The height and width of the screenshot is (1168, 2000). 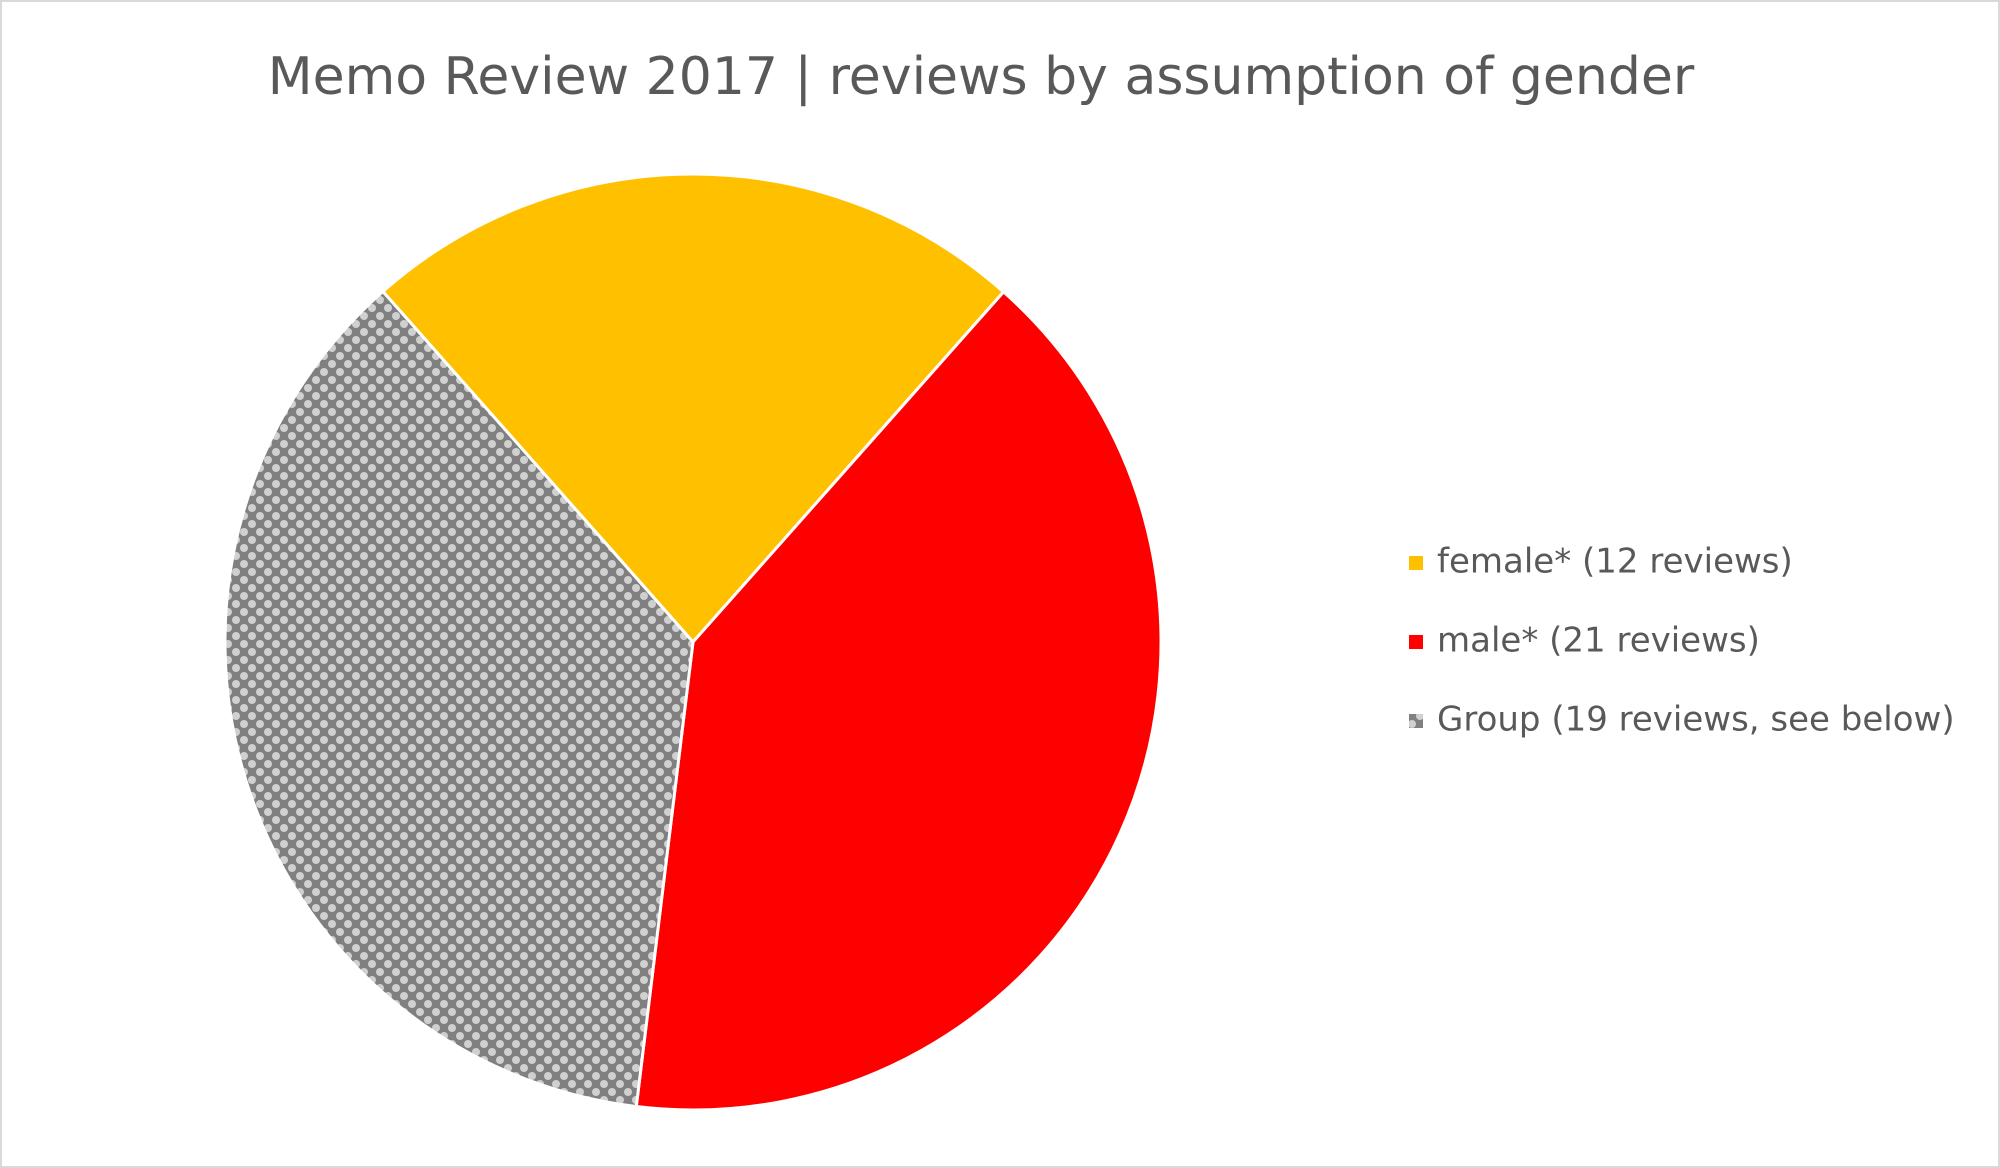 I want to click on legend-label: female* (12 reviews), so click(x=1615, y=562).